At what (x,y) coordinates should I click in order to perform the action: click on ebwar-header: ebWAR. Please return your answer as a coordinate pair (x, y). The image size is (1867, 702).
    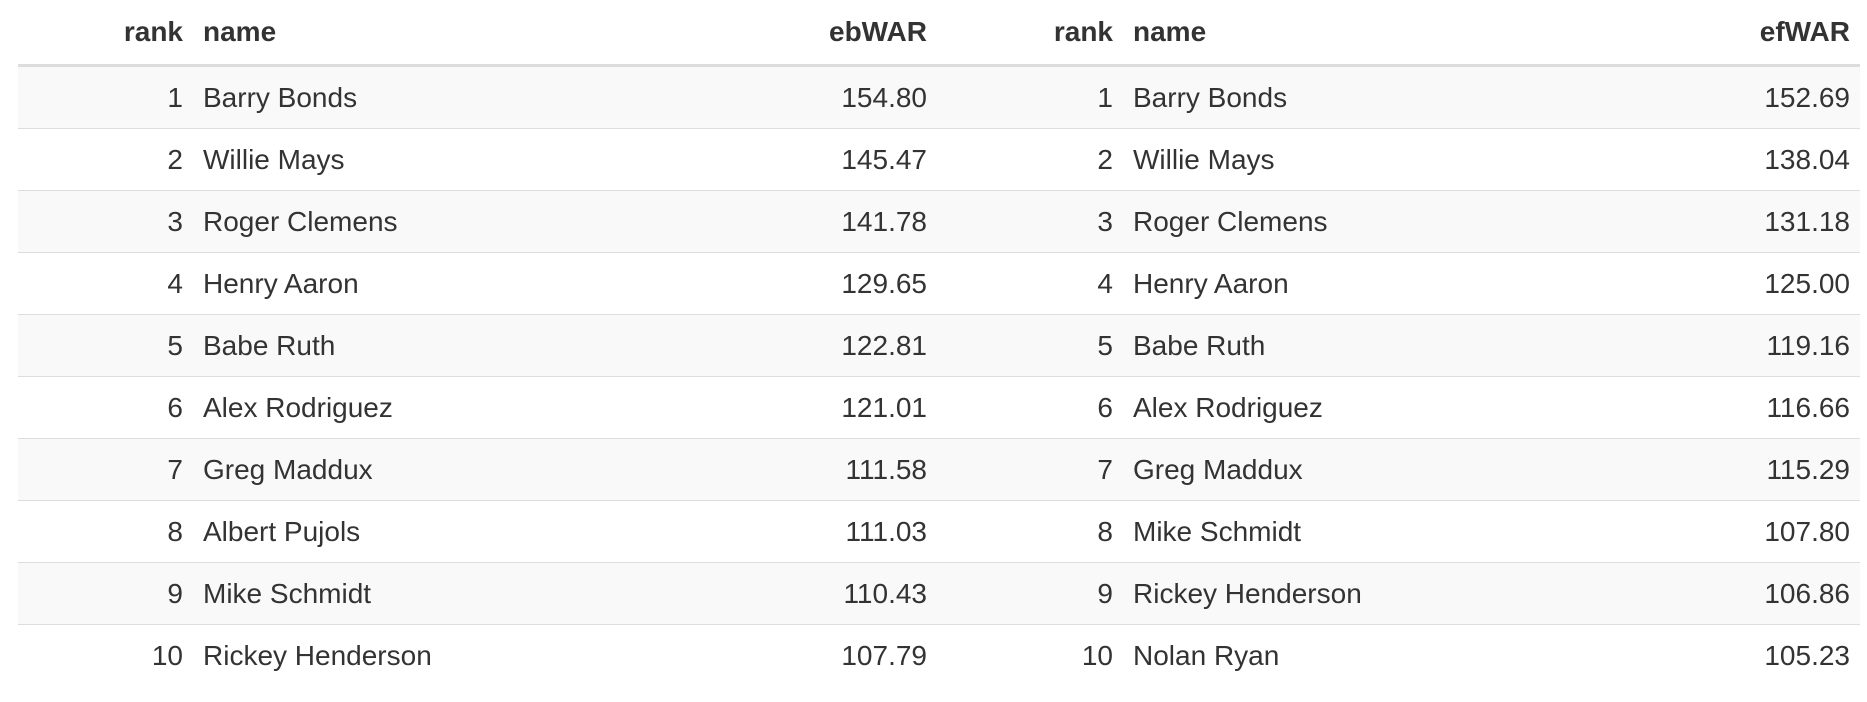
    Looking at the image, I should click on (855, 33).